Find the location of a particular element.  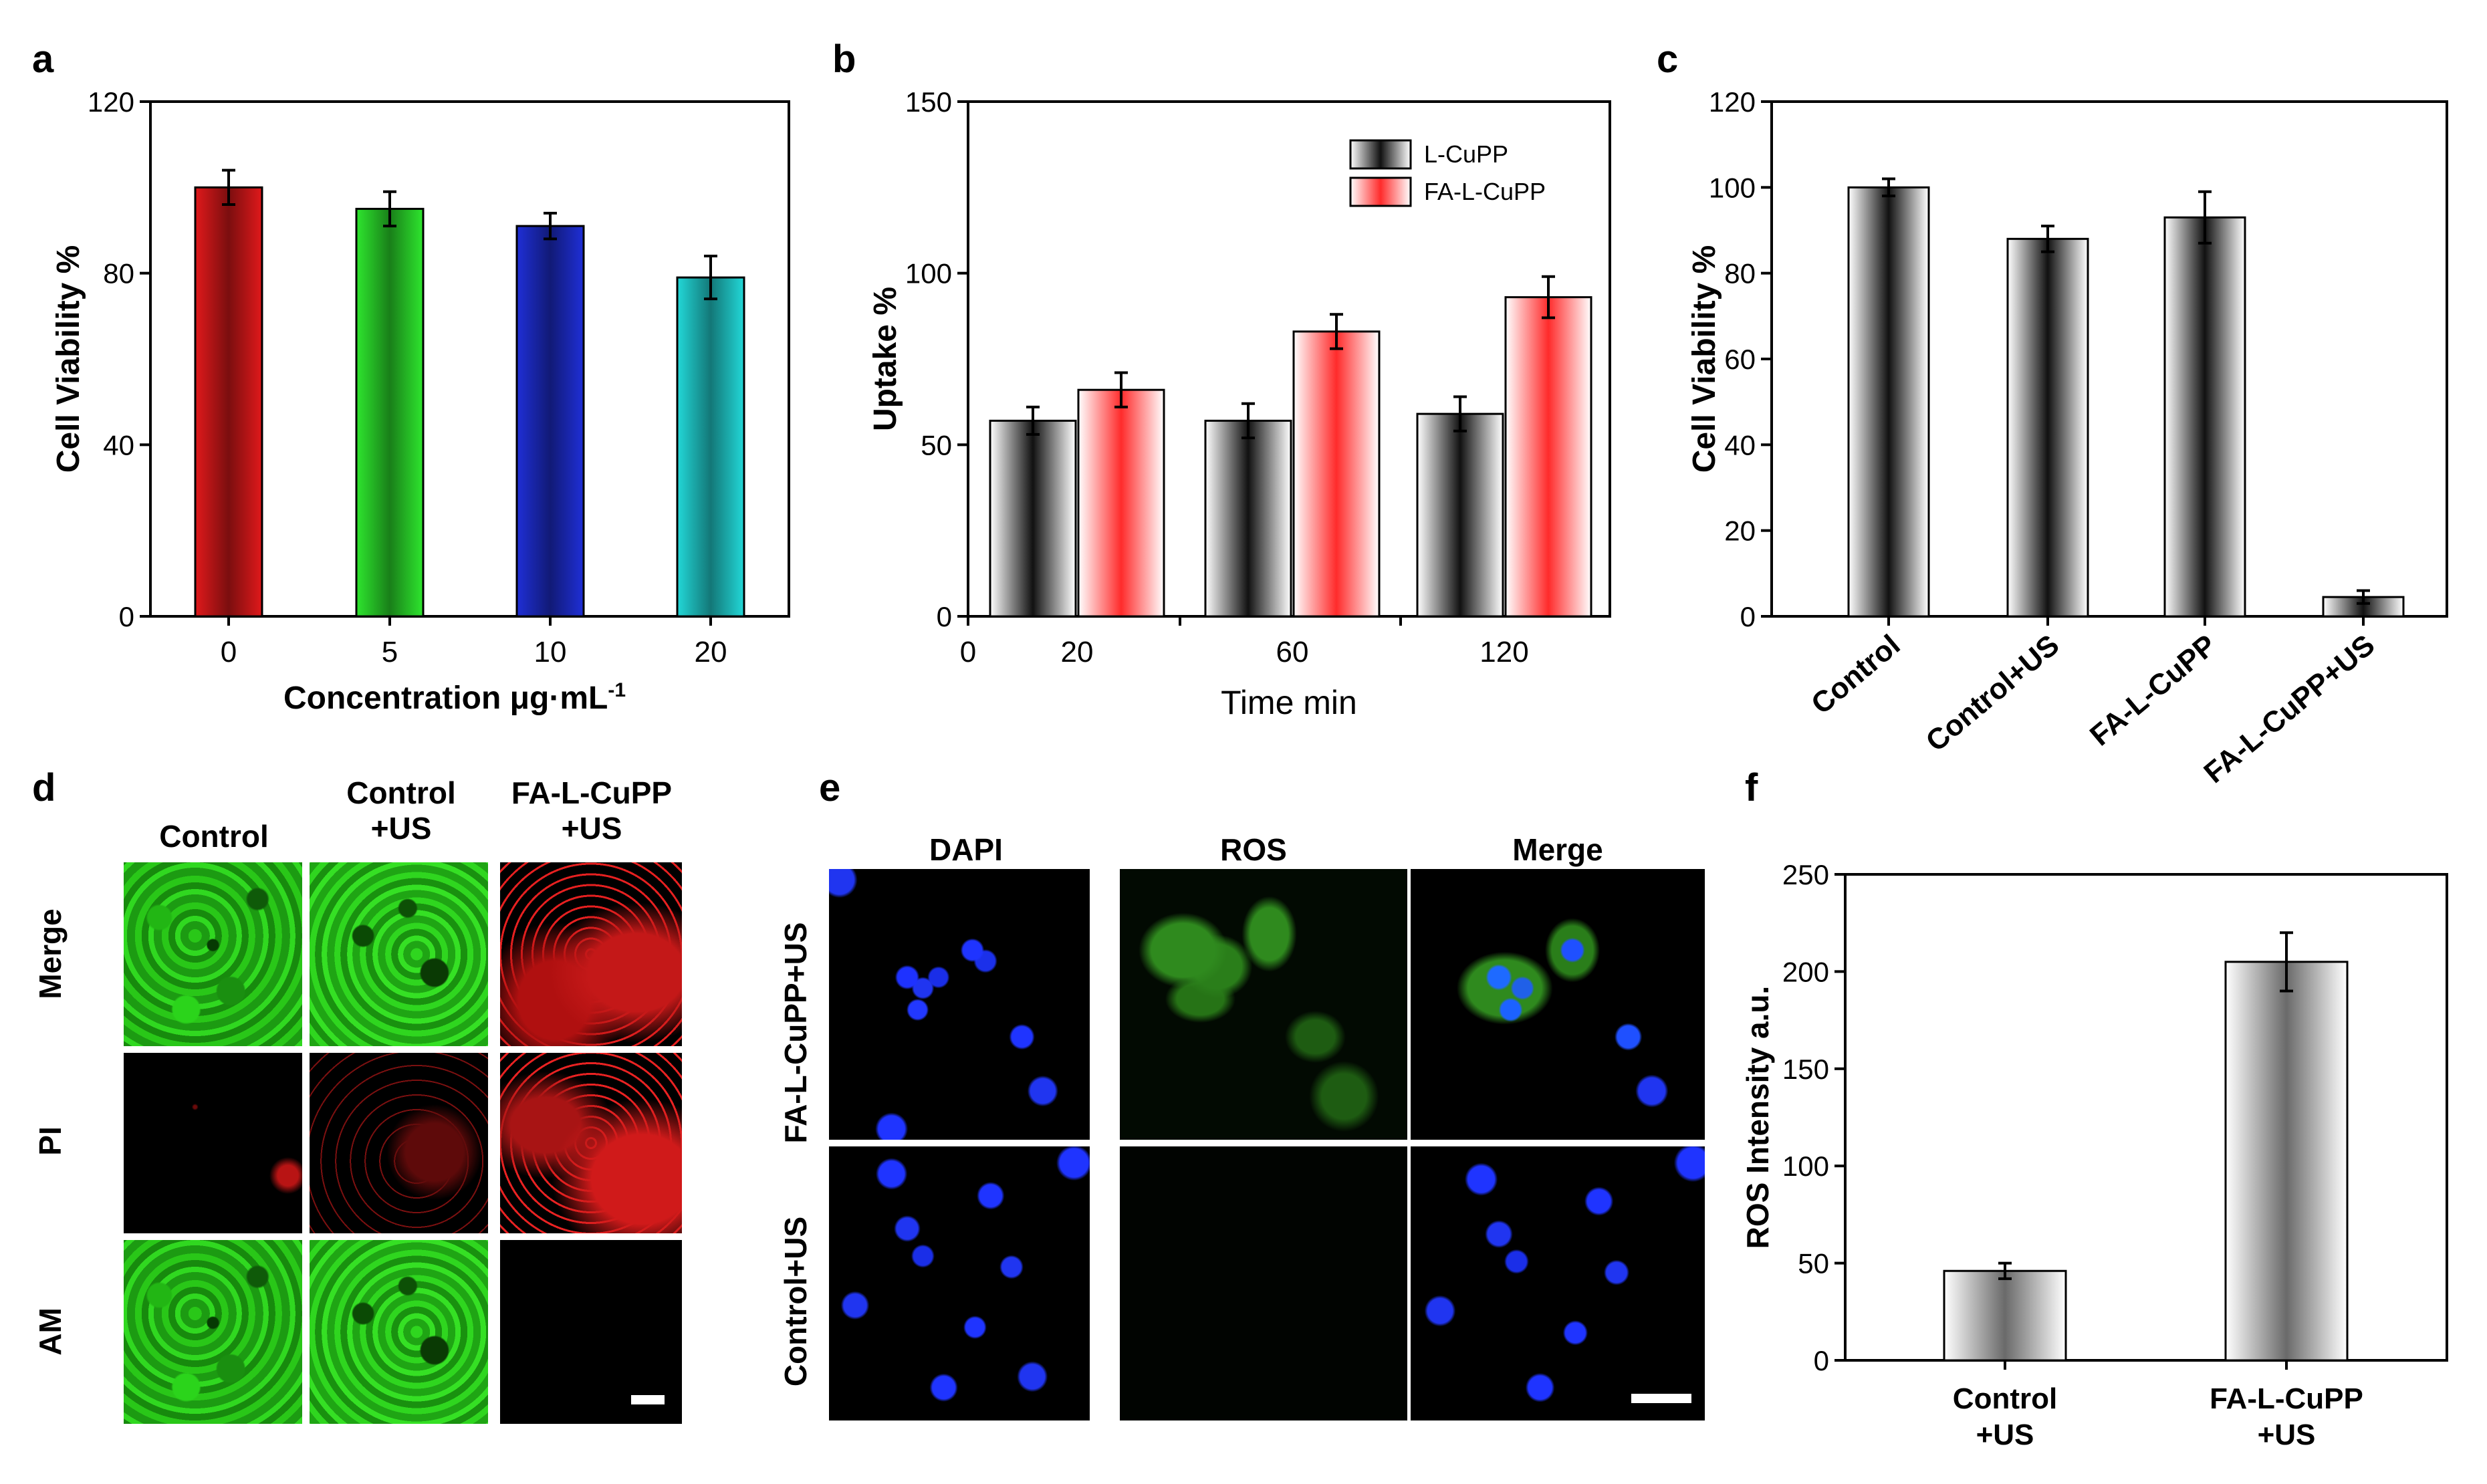

d-row-label-pi: PI is located at coordinates (50, 1141).